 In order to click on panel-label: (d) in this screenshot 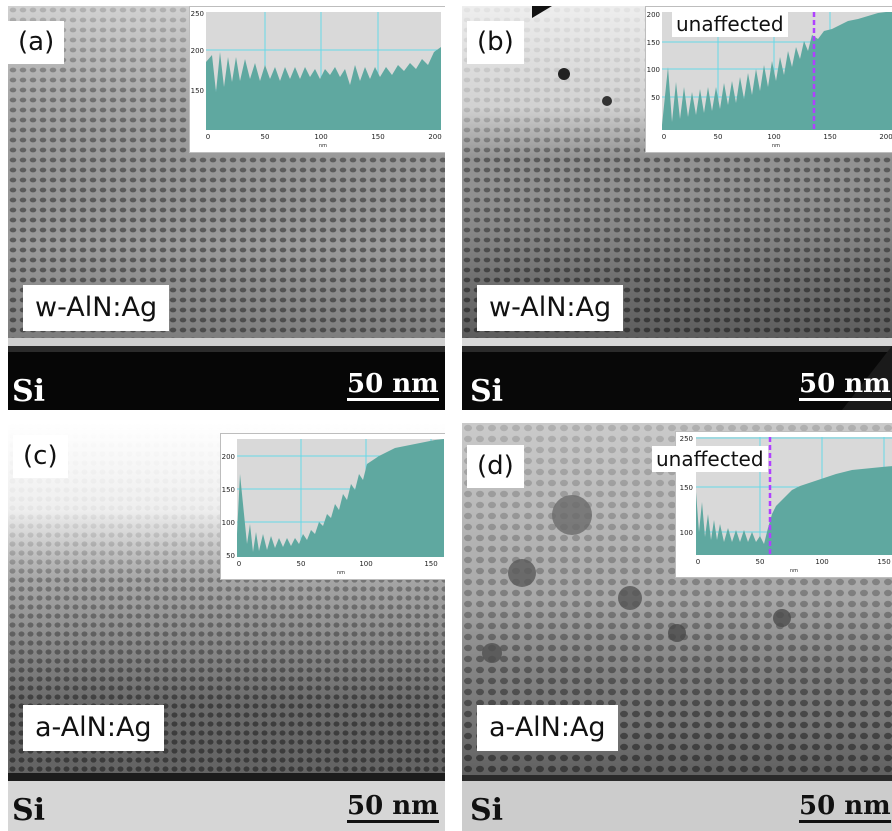, I will do `click(495, 466)`.